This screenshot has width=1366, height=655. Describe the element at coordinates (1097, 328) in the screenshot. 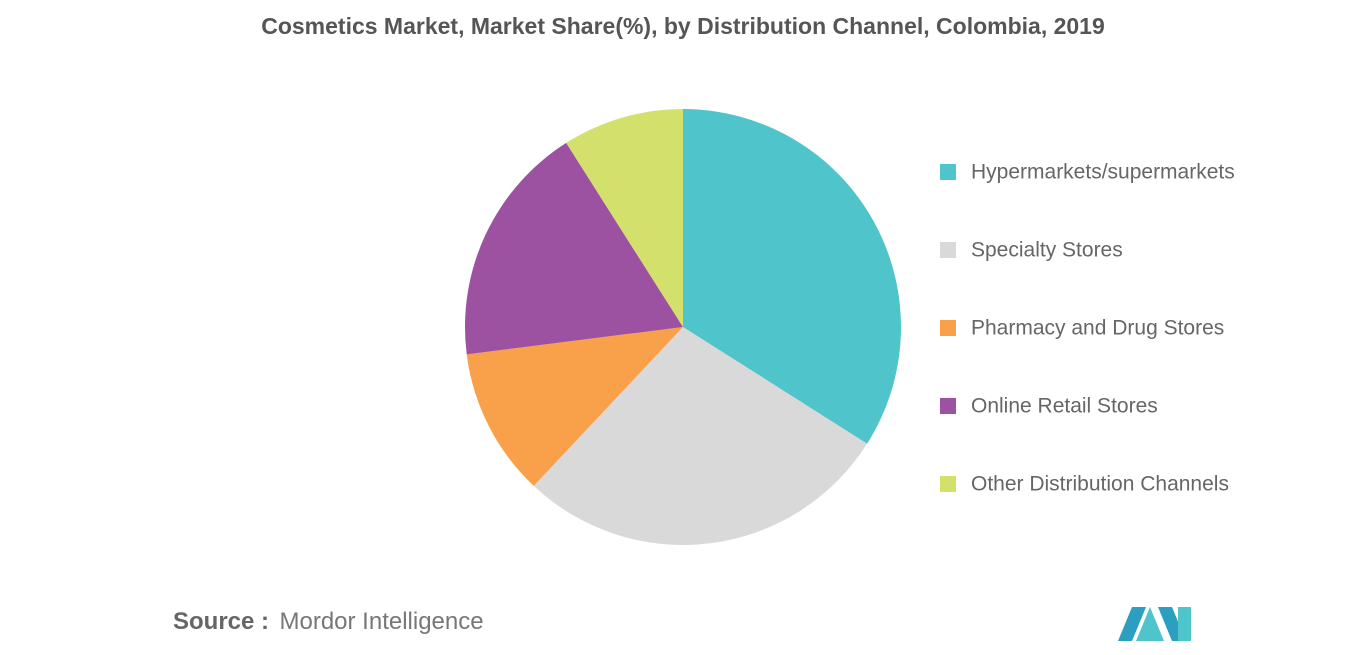

I see `legend-label: Pharmacy and Drug Stores` at that location.